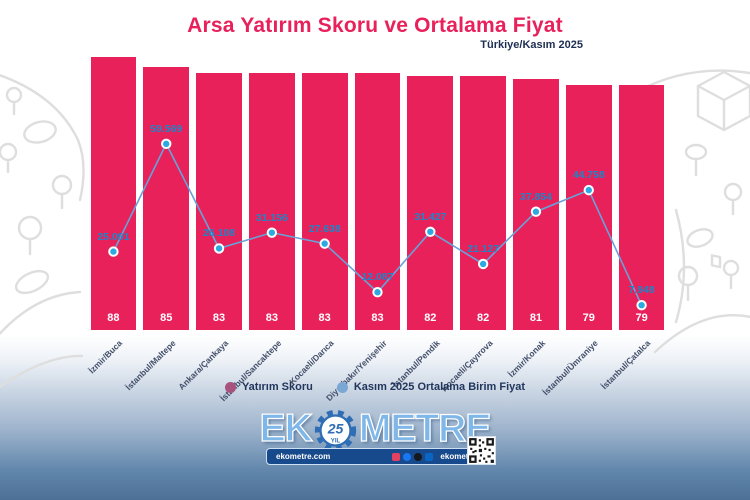 This screenshot has height=500, width=750. What do you see at coordinates (407, 456) in the screenshot?
I see `facebook-icon` at bounding box center [407, 456].